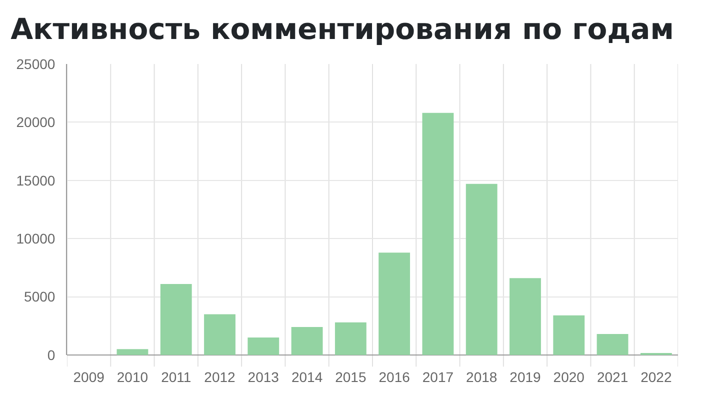 This screenshot has width=706, height=410. I want to click on x-tick-label: 2010, so click(132, 377).